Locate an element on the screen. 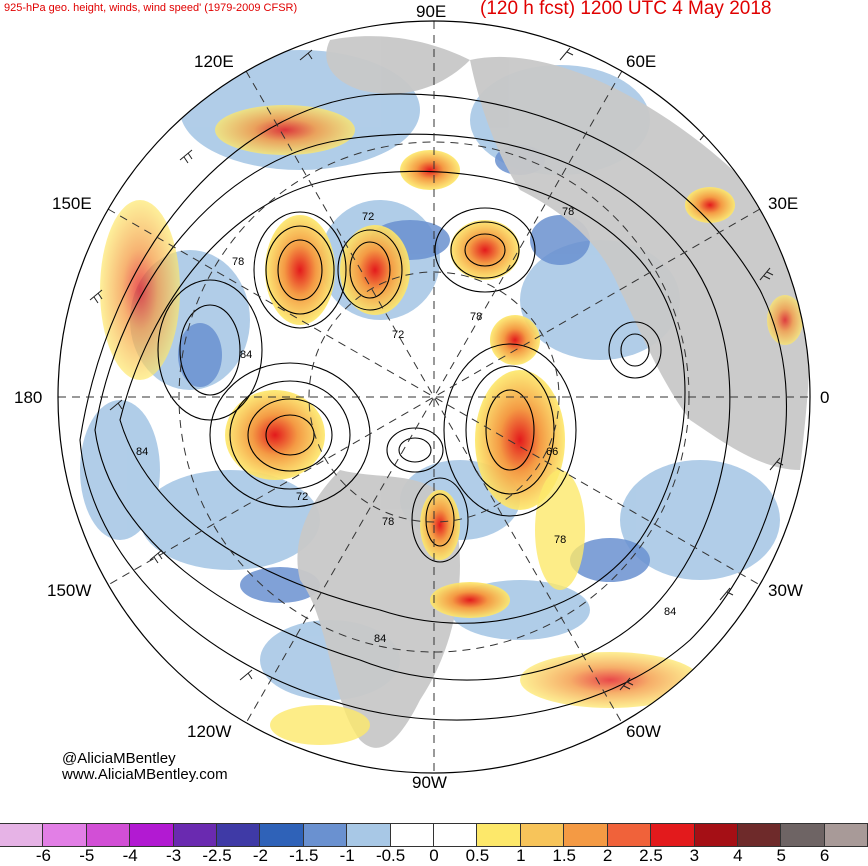 The width and height of the screenshot is (868, 866). lon-label-30e: 30E is located at coordinates (783, 203).